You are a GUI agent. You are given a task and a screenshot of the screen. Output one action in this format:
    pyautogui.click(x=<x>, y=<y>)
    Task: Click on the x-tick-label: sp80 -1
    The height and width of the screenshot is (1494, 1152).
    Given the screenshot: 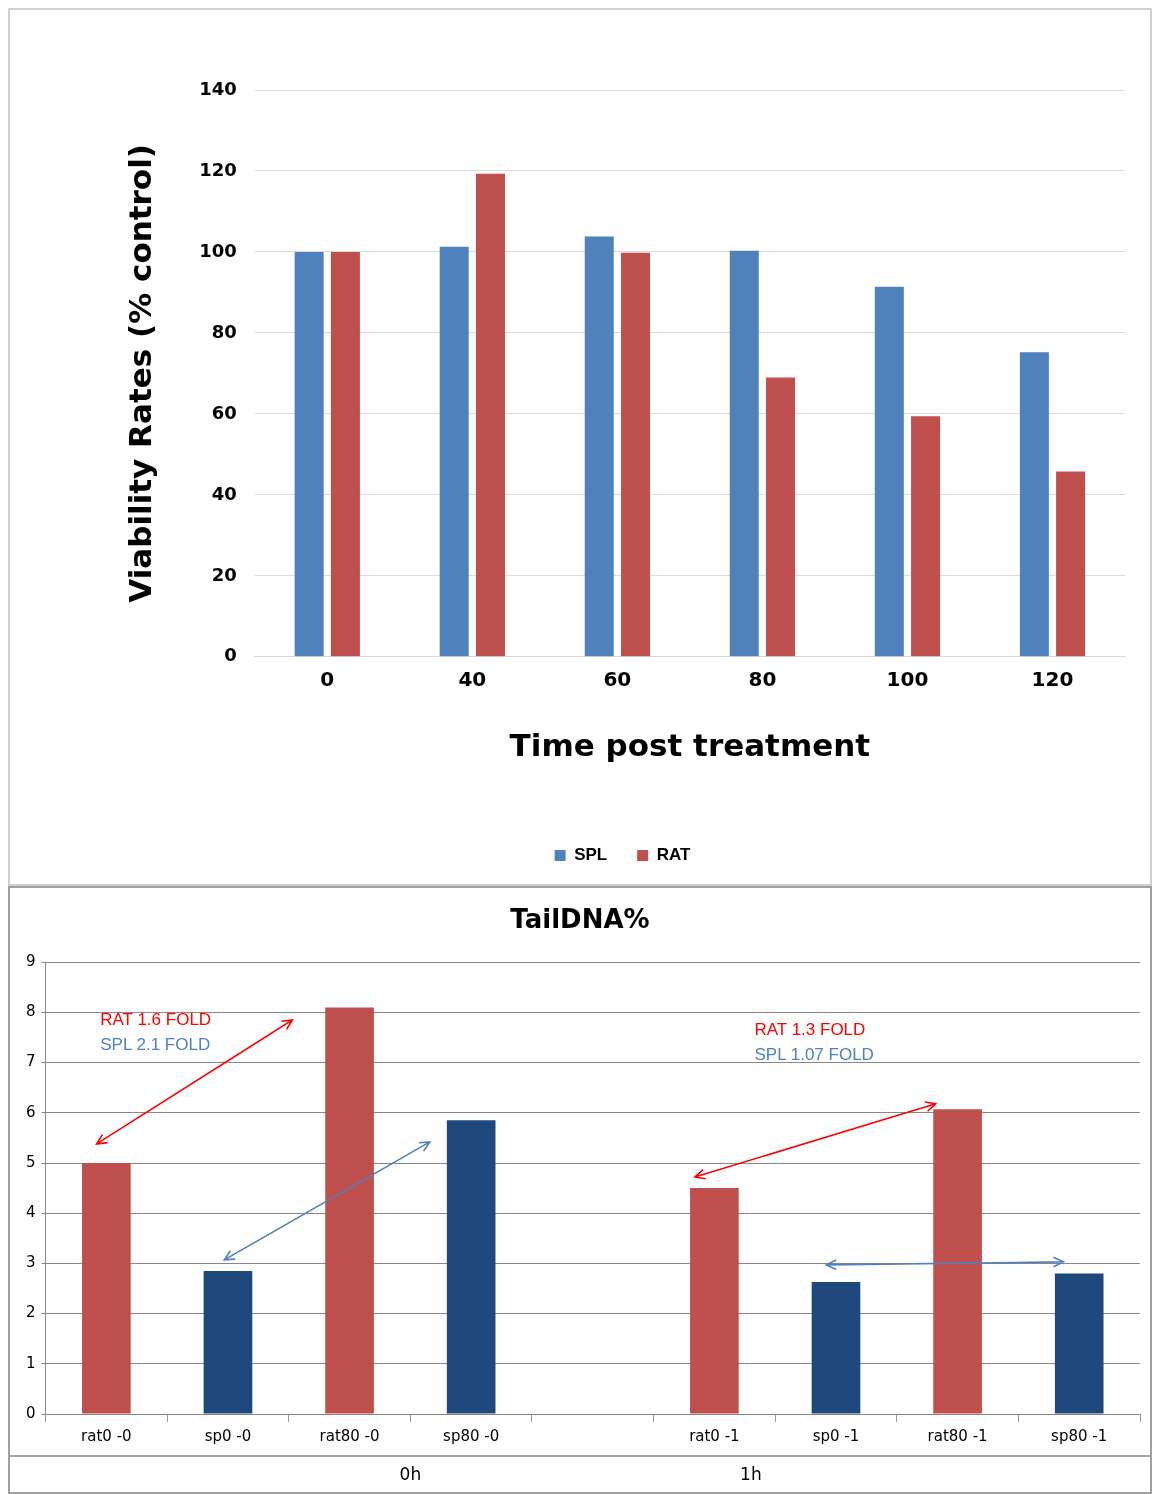 What is the action you would take?
    pyautogui.click(x=1079, y=1435)
    